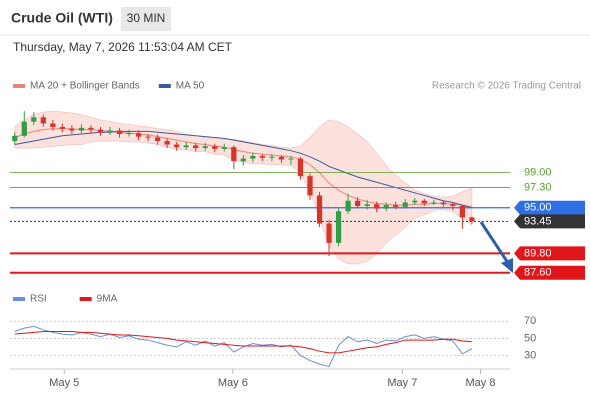 This screenshot has height=400, width=590. What do you see at coordinates (62, 18) in the screenshot?
I see `title: Crude Oil (WTI)` at bounding box center [62, 18].